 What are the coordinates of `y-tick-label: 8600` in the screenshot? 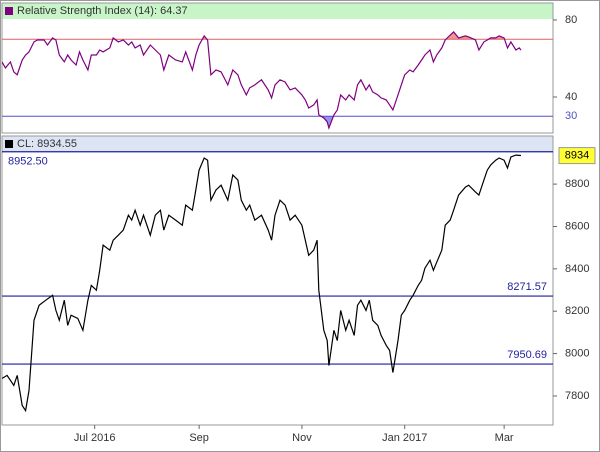 It's located at (577, 226).